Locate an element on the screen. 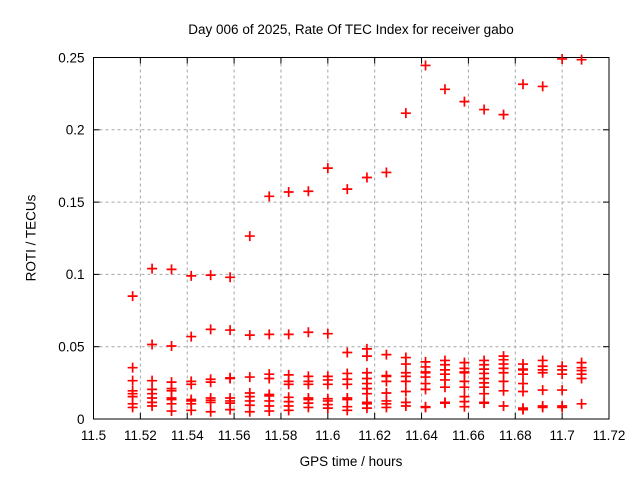 The height and width of the screenshot is (480, 640). svg-text: 11.5 is located at coordinates (93, 435).